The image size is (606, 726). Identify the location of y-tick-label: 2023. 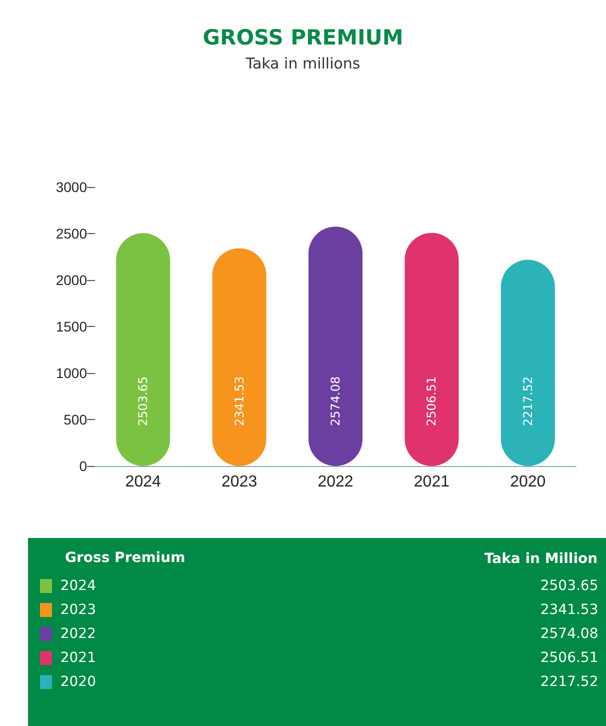
(78, 610).